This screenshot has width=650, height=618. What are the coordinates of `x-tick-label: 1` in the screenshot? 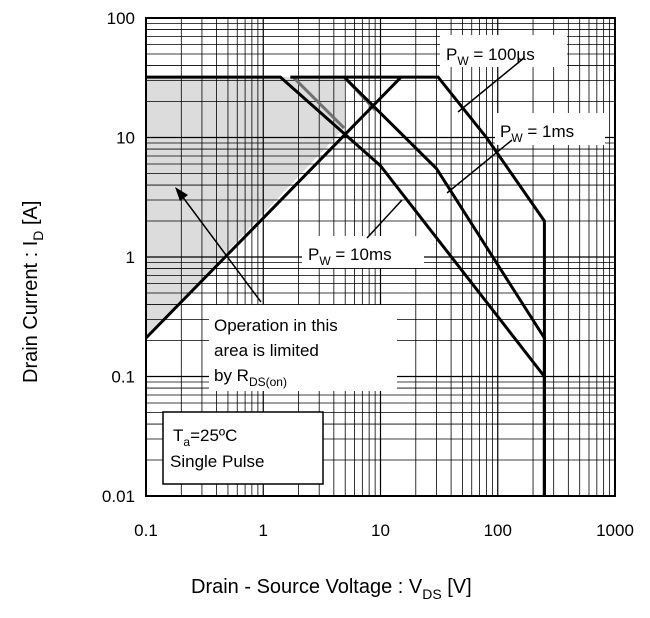 It's located at (263, 530).